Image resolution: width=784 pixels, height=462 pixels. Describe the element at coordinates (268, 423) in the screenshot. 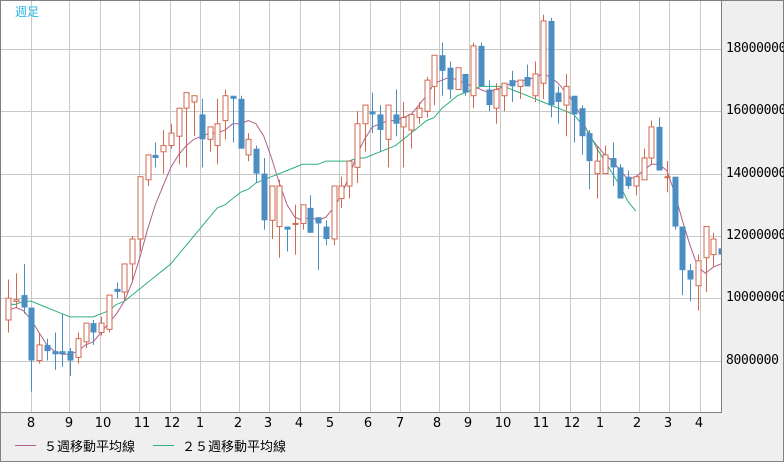

I see `x-tick-label: 3` at that location.